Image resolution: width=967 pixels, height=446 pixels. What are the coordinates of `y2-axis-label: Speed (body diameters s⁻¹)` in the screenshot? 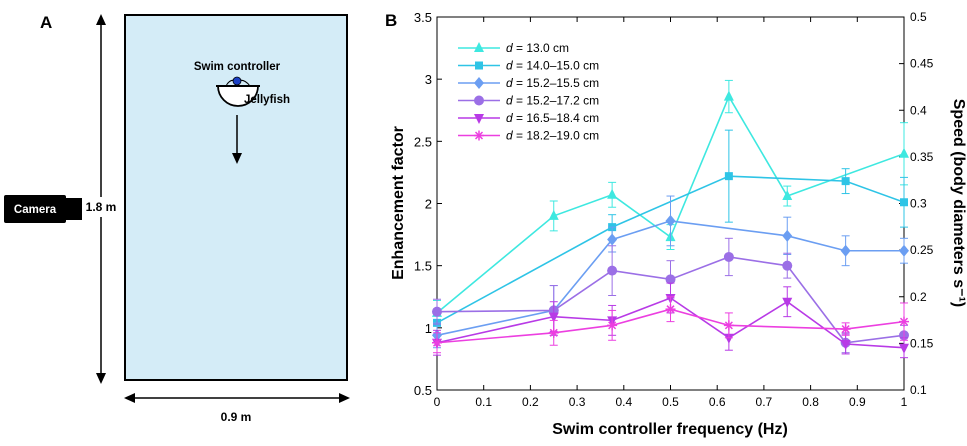 It's located at (958, 203).